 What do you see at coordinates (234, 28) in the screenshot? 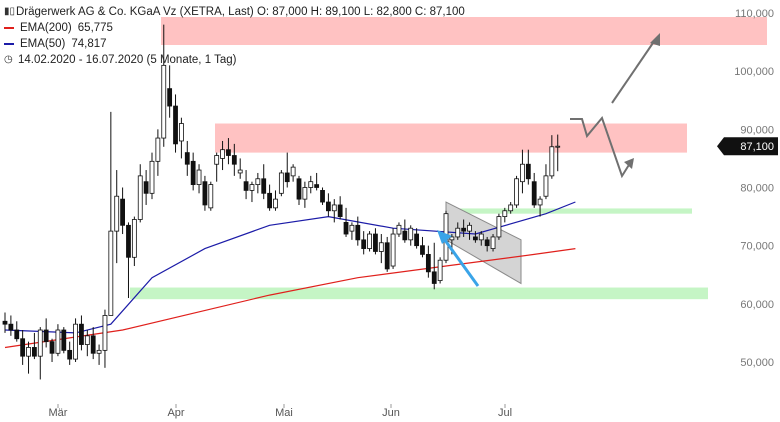
I see `legend-ema200: EMA(200) 65,775` at bounding box center [234, 28].